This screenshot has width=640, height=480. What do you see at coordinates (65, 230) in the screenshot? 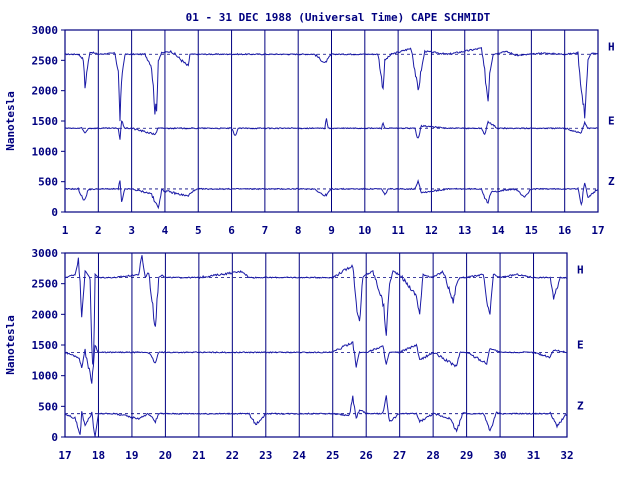
I see `x-tick-label: 1` at bounding box center [65, 230].